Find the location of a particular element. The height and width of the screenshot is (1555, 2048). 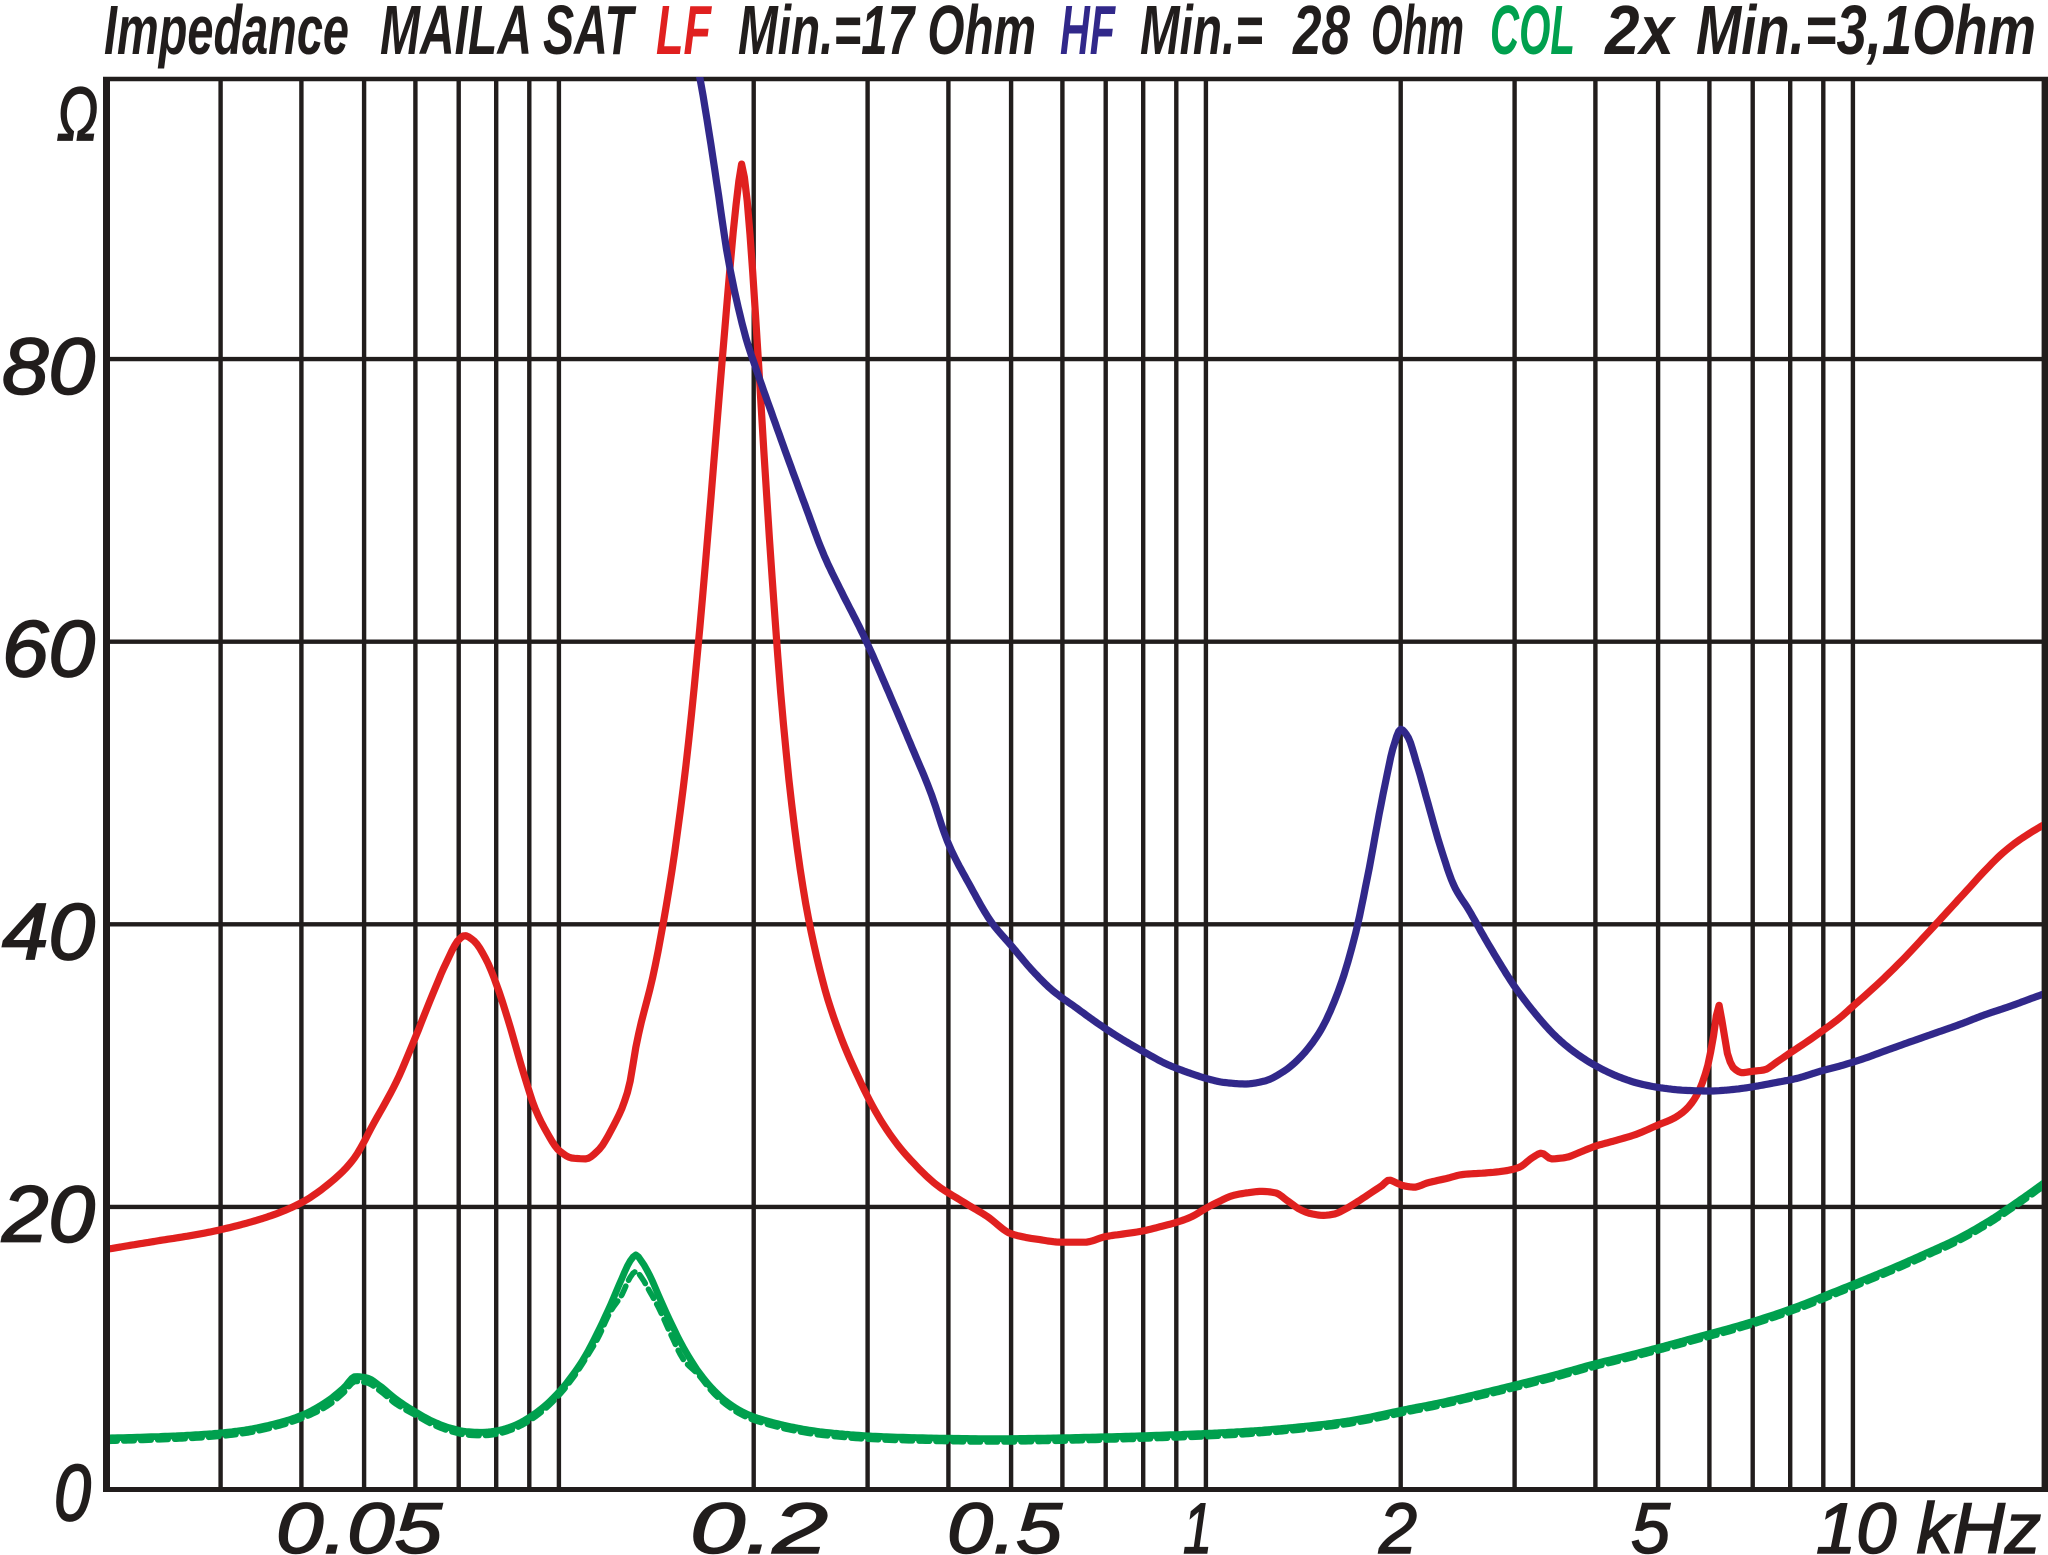

svg-text: 20 is located at coordinates (48, 1213).